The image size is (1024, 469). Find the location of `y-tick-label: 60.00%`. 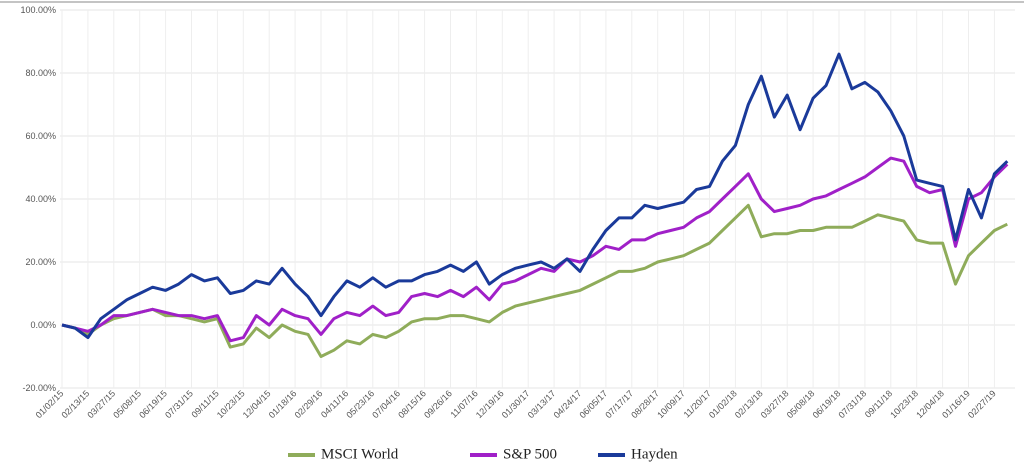

y-tick-label: 60.00% is located at coordinates (40, 136).